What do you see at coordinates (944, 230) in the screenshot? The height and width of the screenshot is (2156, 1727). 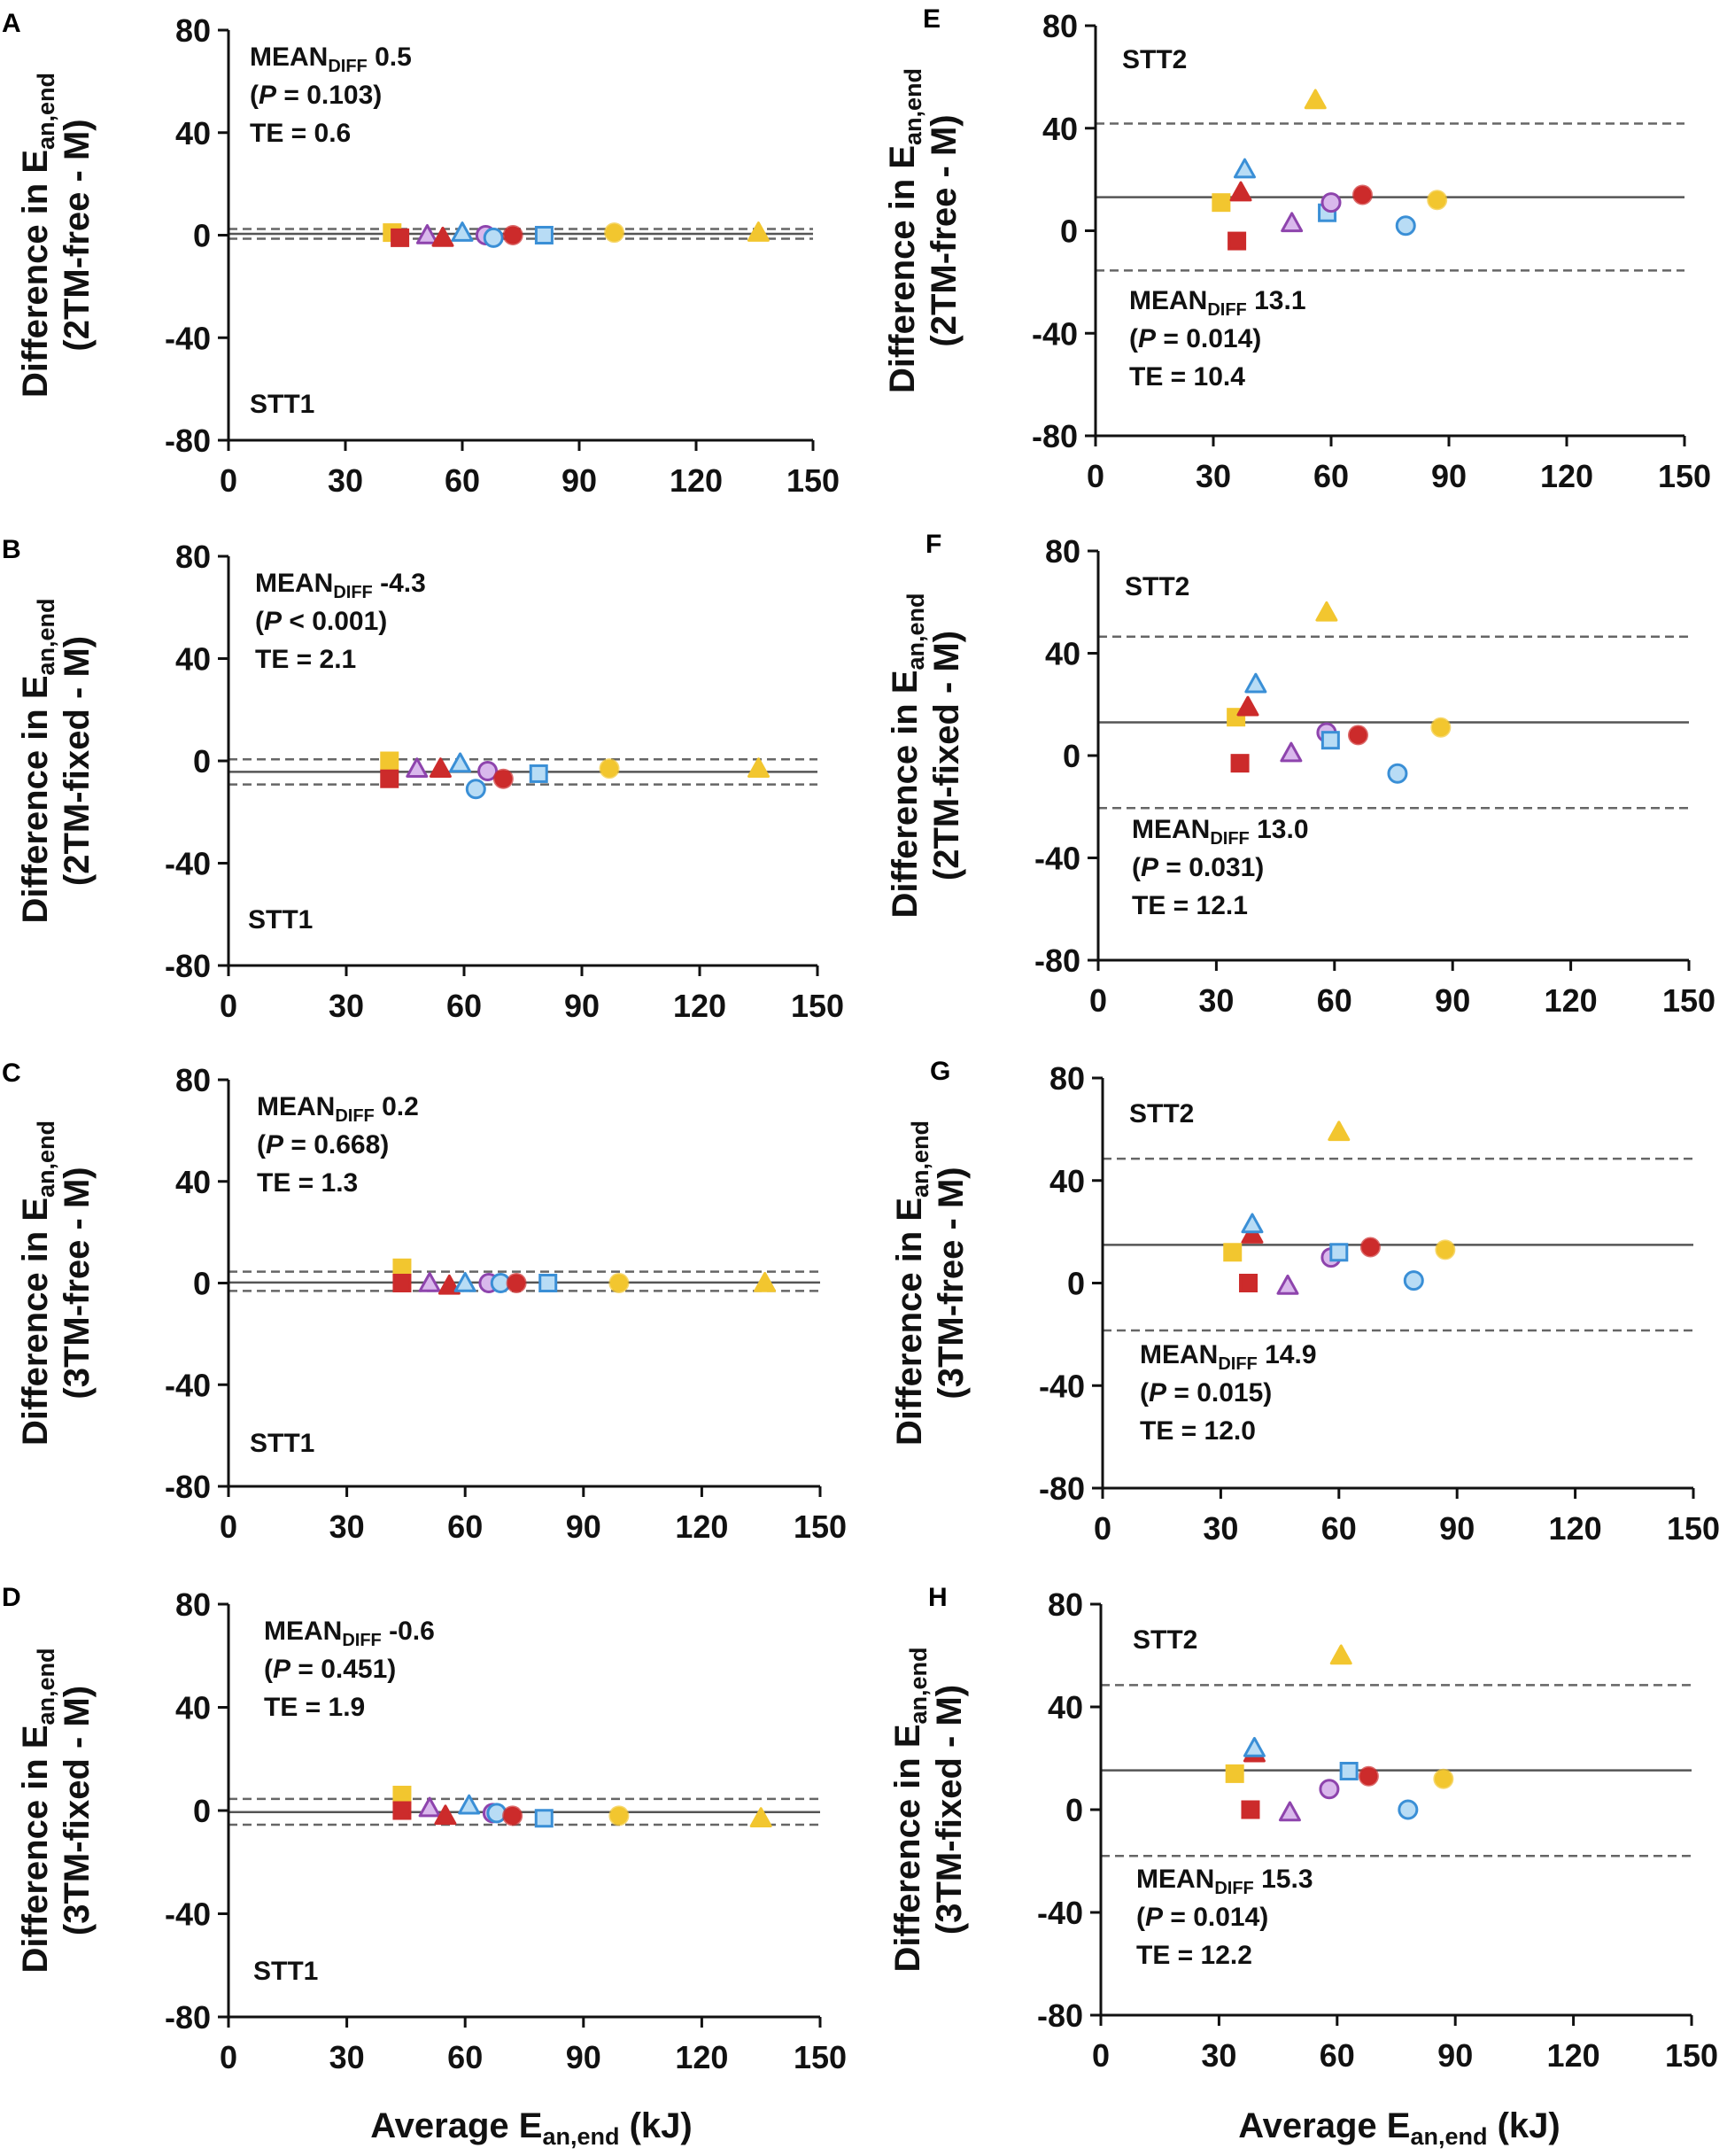 I see `y-axis-label-line2: (2TM-free - M)` at bounding box center [944, 230].